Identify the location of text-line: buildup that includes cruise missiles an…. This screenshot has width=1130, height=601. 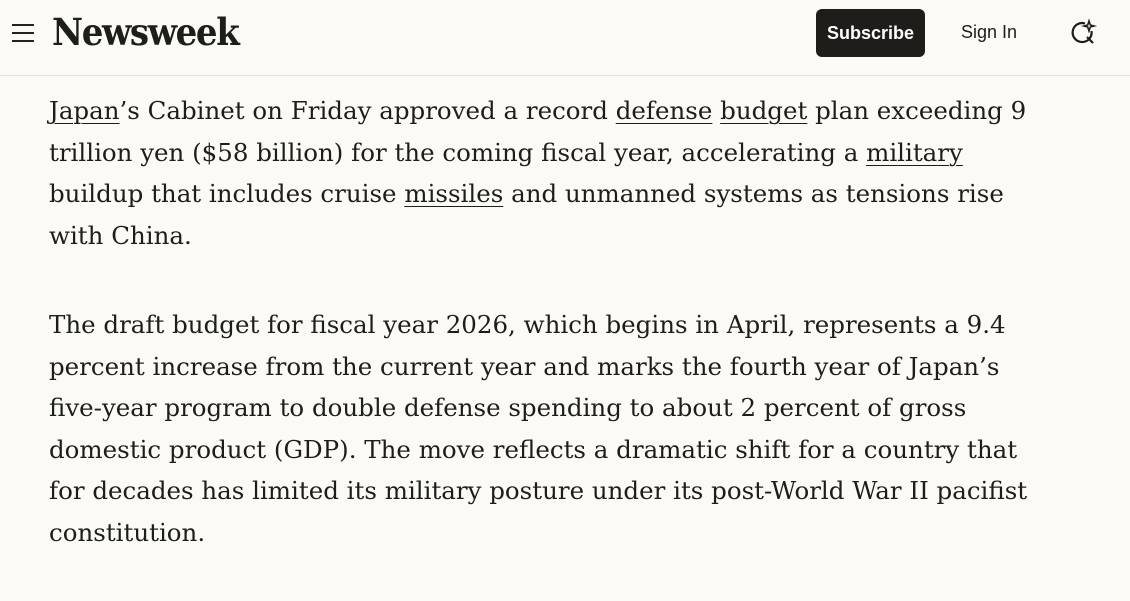
(538, 194).